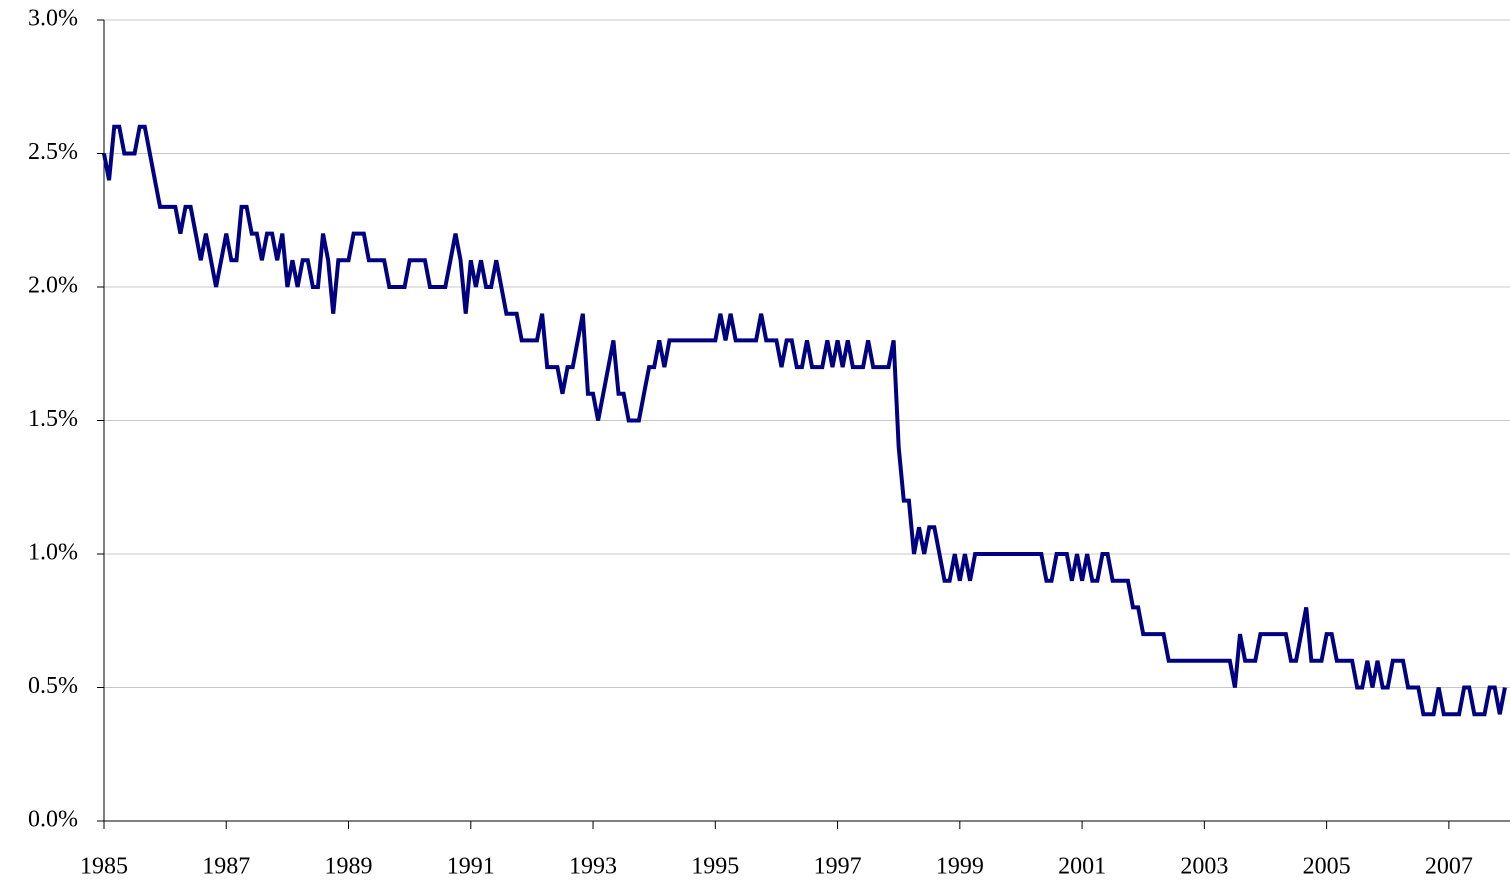  What do you see at coordinates (349, 867) in the screenshot?
I see `x-tick-label: 1989` at bounding box center [349, 867].